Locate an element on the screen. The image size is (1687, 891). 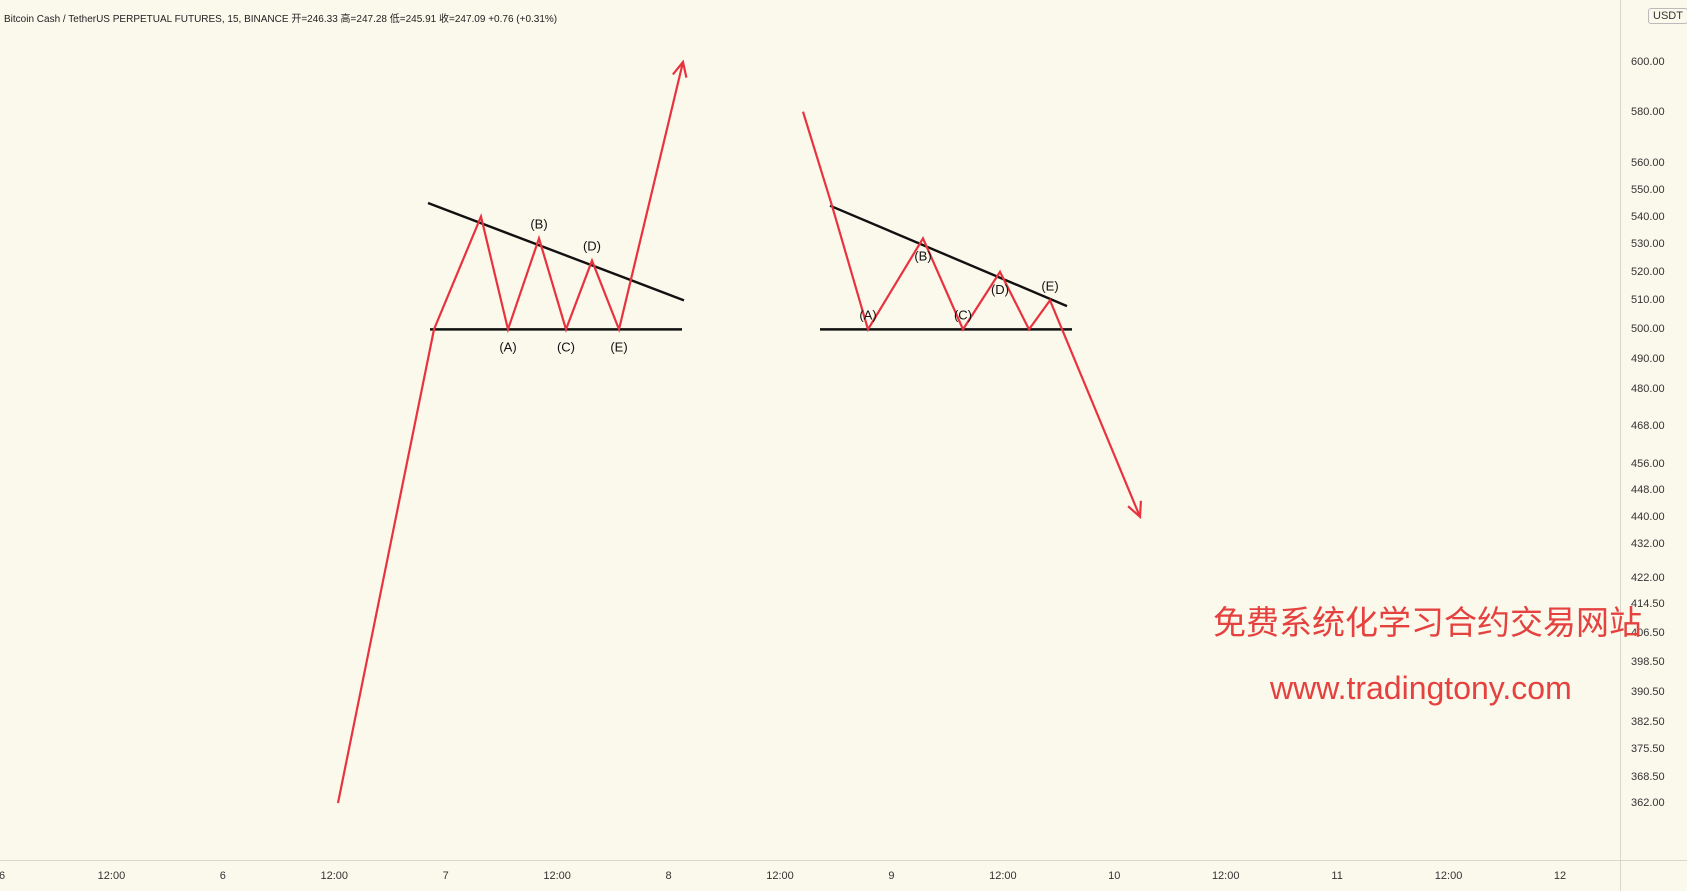
legend-close: 收=247.09 is located at coordinates (462, 19).